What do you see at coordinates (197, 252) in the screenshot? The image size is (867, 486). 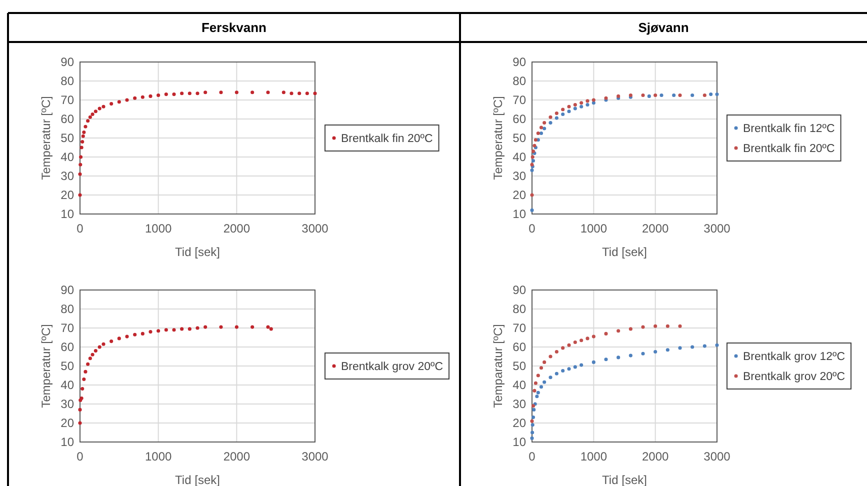 I see `x-axis-title: Tid [sek]` at bounding box center [197, 252].